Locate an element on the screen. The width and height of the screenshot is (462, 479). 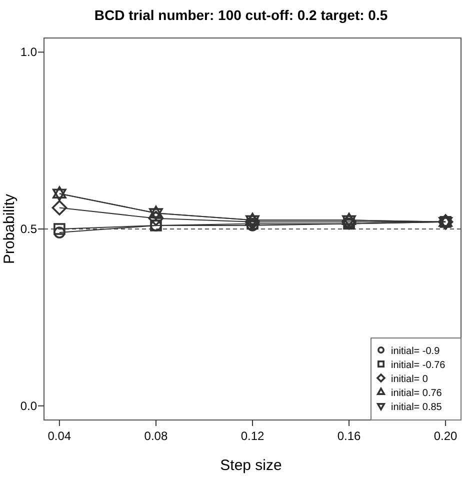
x-tick-label: 0.12 is located at coordinates (252, 436).